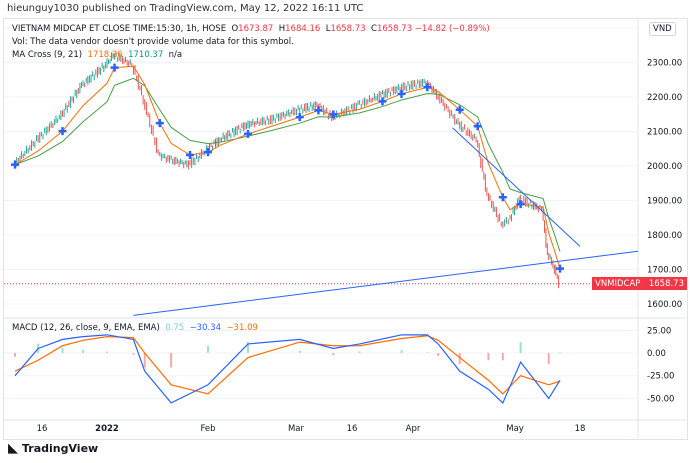 This screenshot has width=690, height=463. What do you see at coordinates (47, 55) in the screenshot?
I see `ma-cross-label: MA Cross (9, 21)` at bounding box center [47, 55].